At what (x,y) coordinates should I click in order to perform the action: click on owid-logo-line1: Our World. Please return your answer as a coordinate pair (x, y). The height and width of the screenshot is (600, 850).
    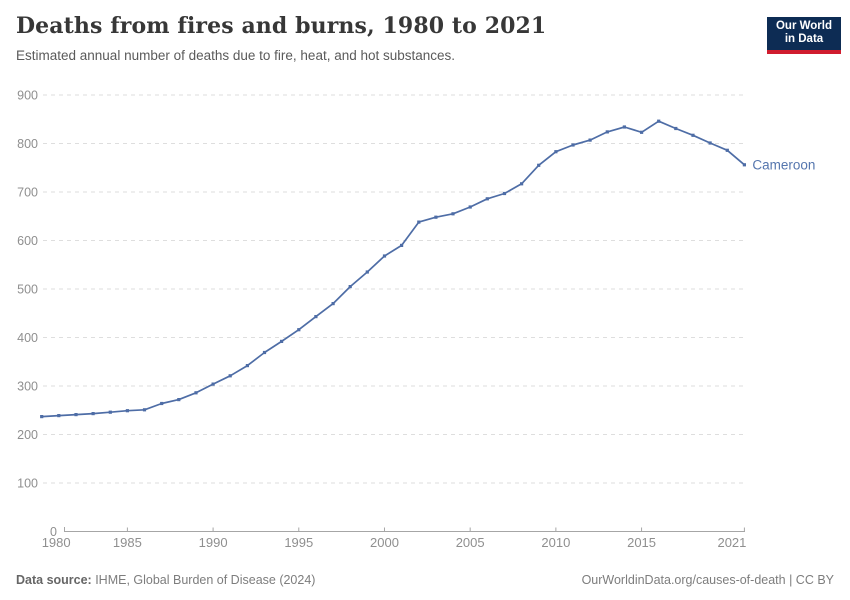
    Looking at the image, I should click on (803, 26).